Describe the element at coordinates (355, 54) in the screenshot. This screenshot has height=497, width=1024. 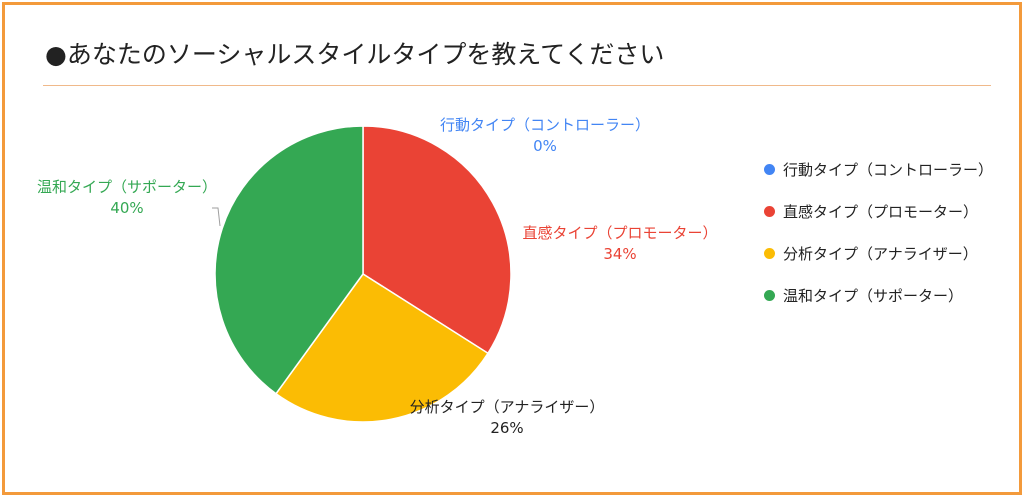
I see `chart-title: ●あなたのソーシャルスタイルタイプを教えてください` at that location.